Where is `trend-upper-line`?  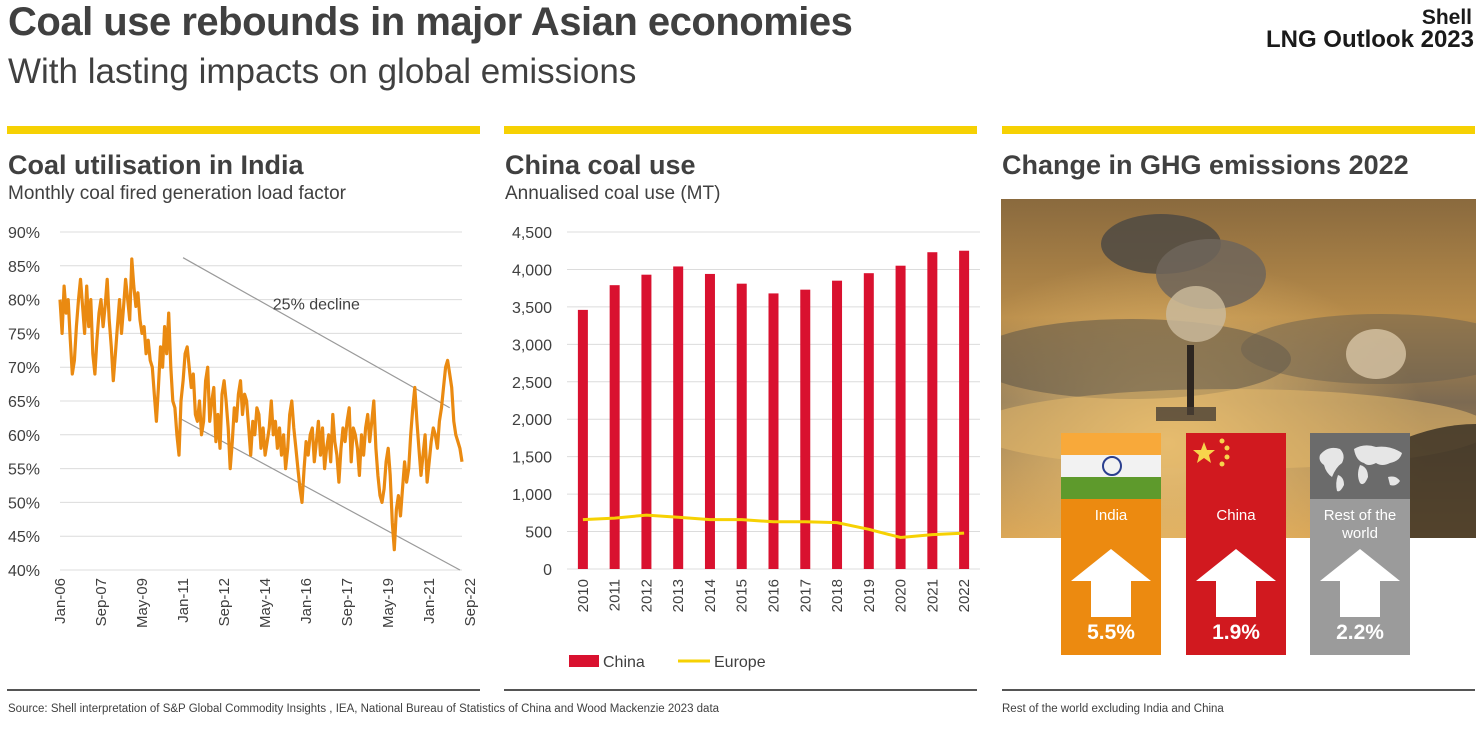
trend-upper-line is located at coordinates (316, 333).